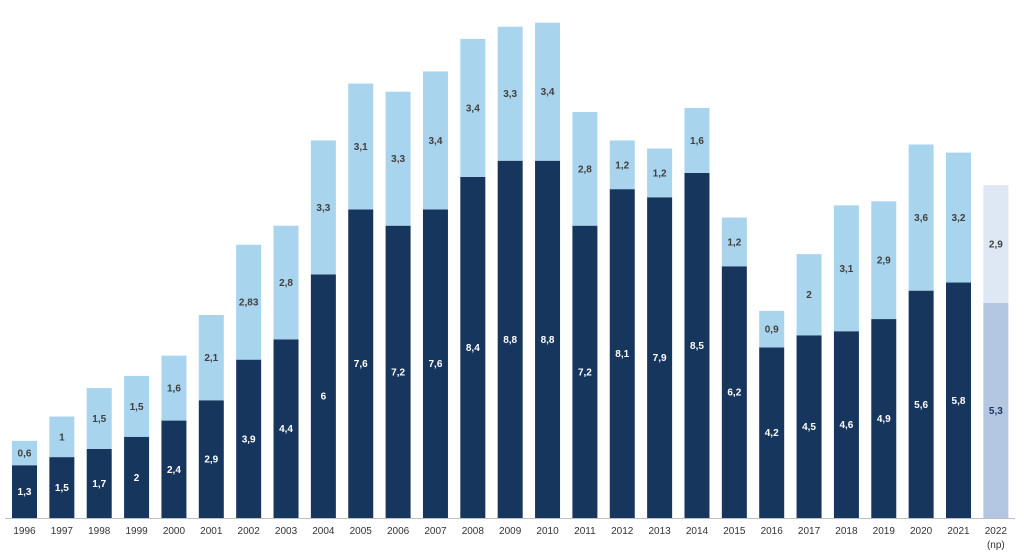 This screenshot has width=1024, height=557. I want to click on bar-segment-s2-2013, so click(660, 173).